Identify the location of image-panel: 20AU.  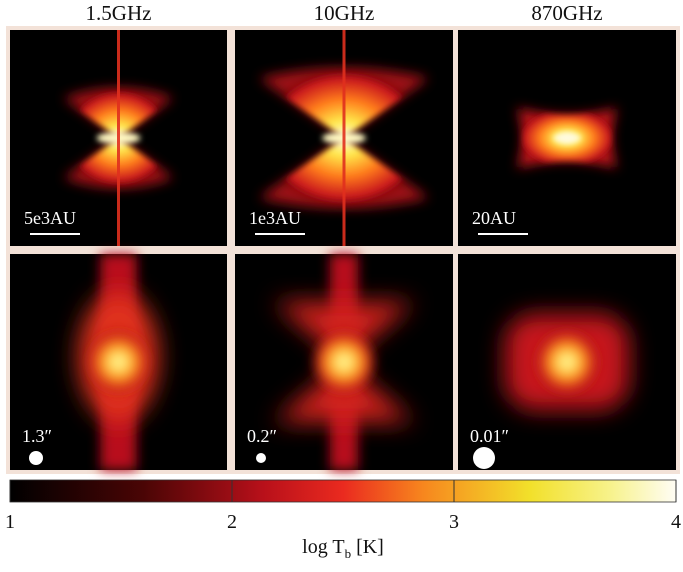
(567, 138).